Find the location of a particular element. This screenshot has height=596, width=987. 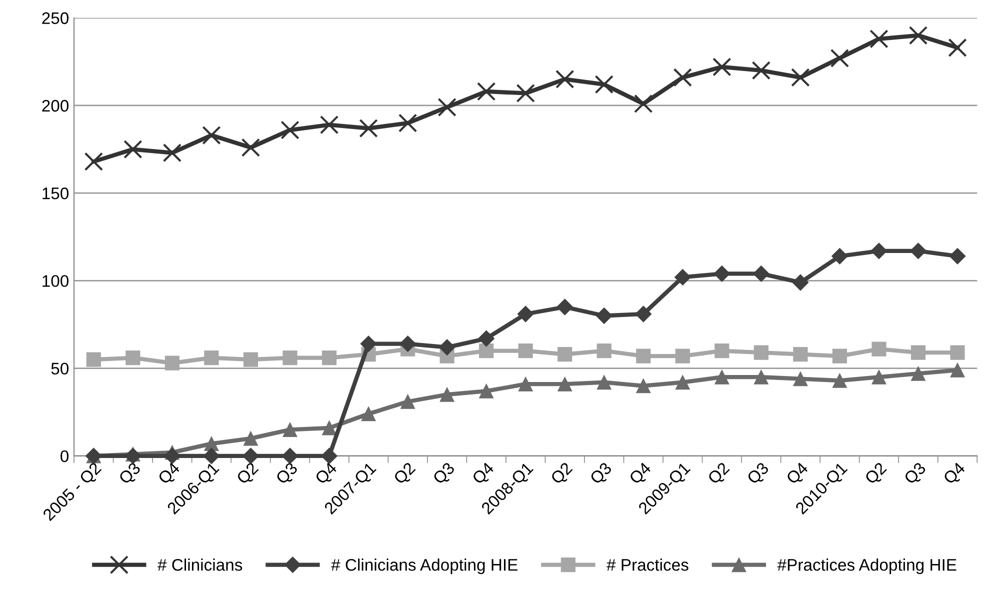

x-tick-label: Q4 is located at coordinates (955, 474).